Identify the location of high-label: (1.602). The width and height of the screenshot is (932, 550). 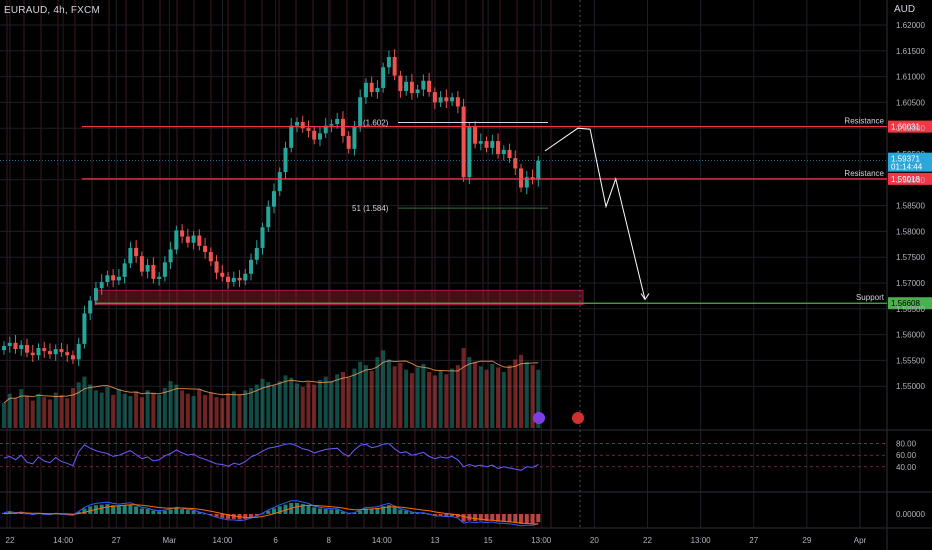
(376, 123).